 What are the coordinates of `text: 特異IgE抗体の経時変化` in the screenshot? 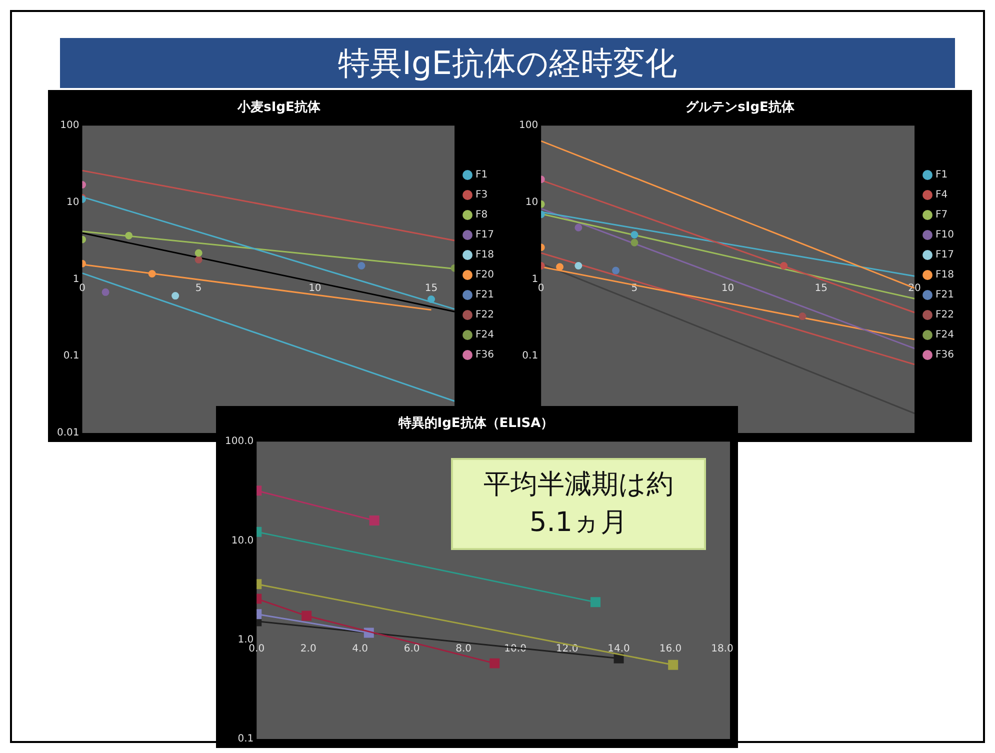 It's located at (507, 63).